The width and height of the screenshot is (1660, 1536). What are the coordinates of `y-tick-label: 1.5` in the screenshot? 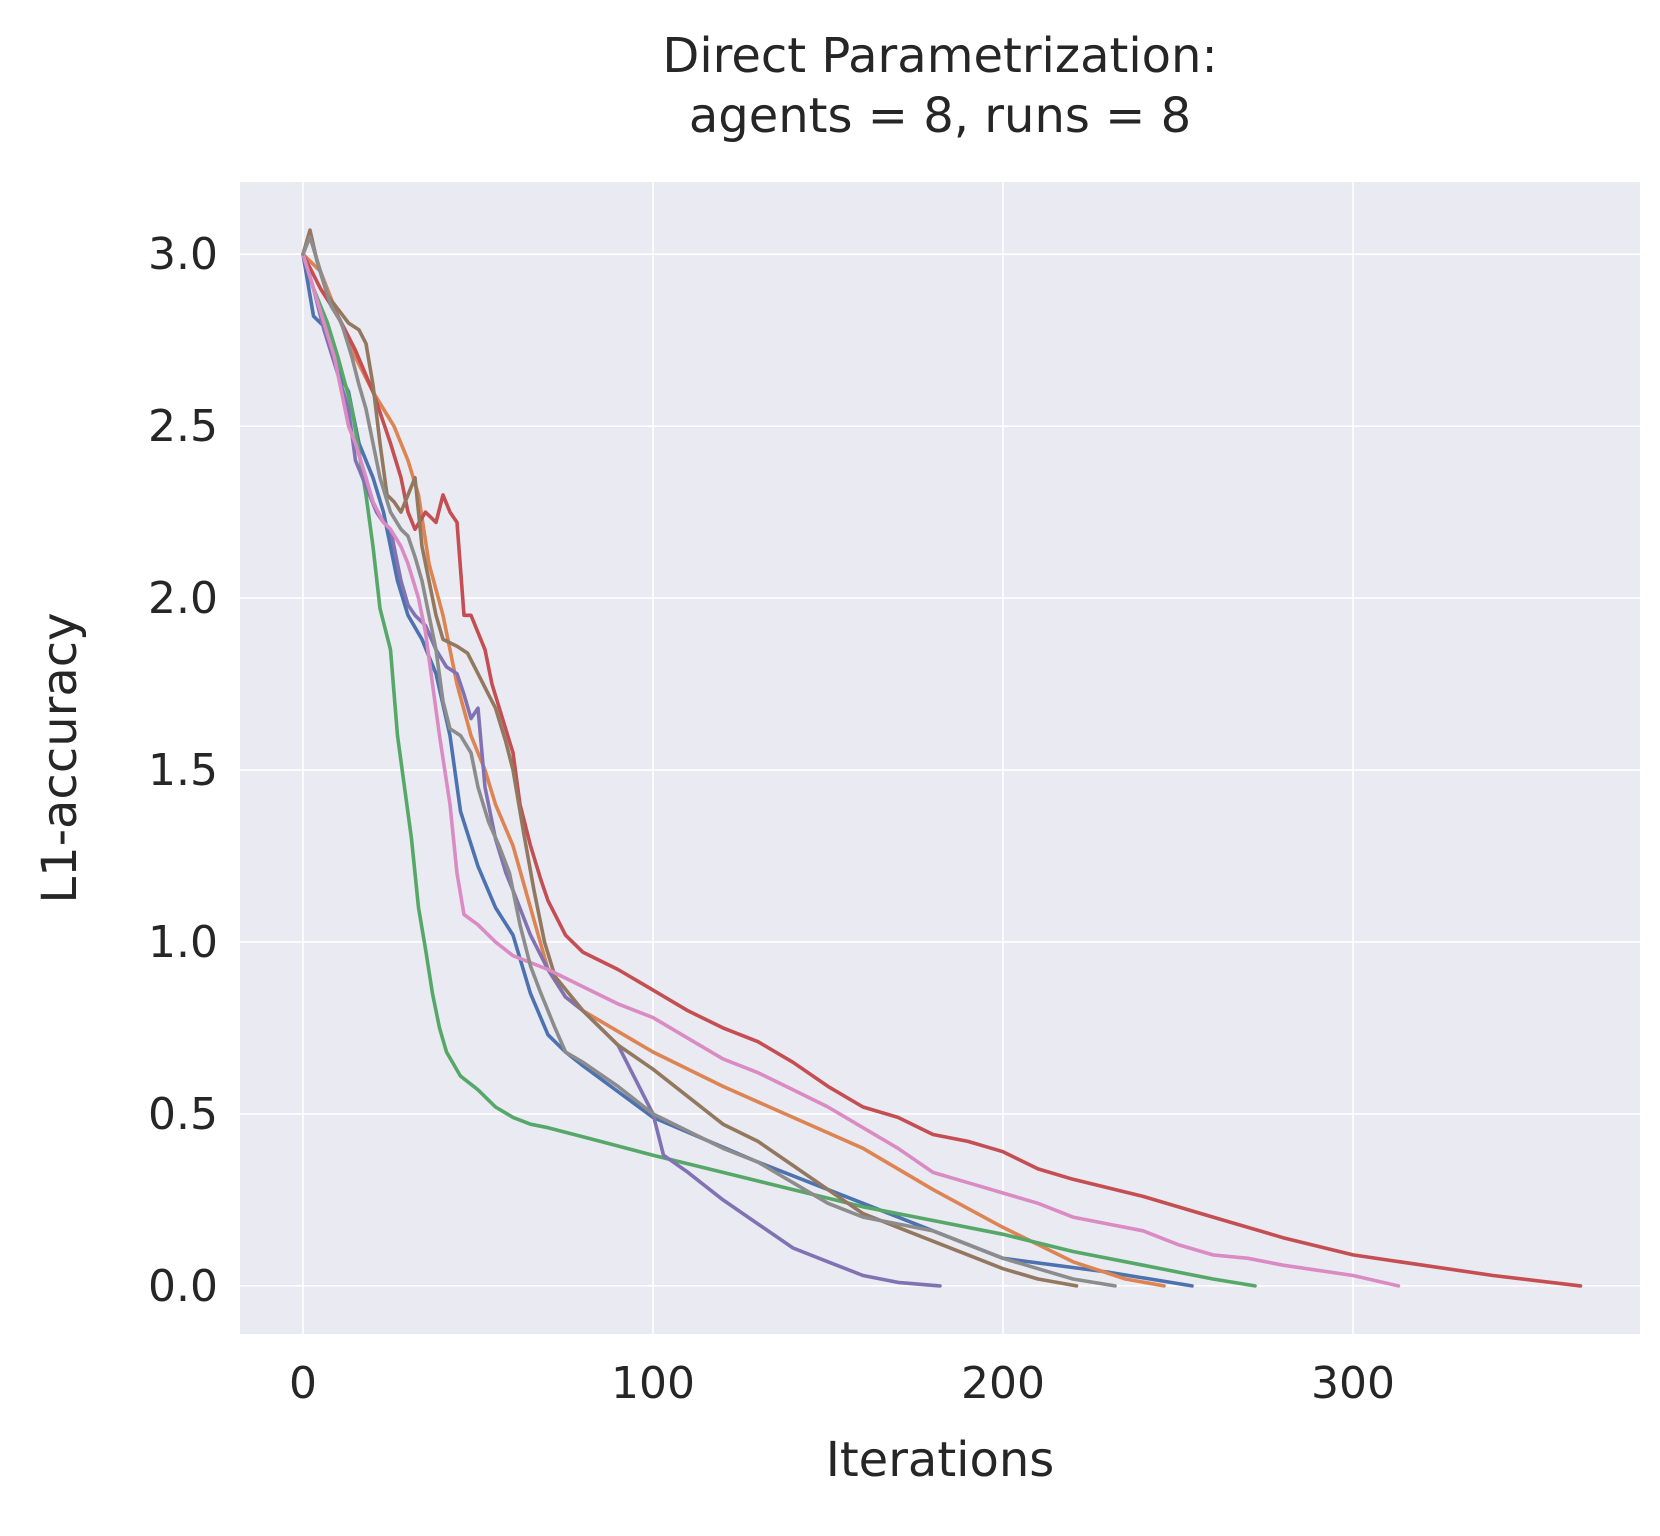 It's located at (183, 770).